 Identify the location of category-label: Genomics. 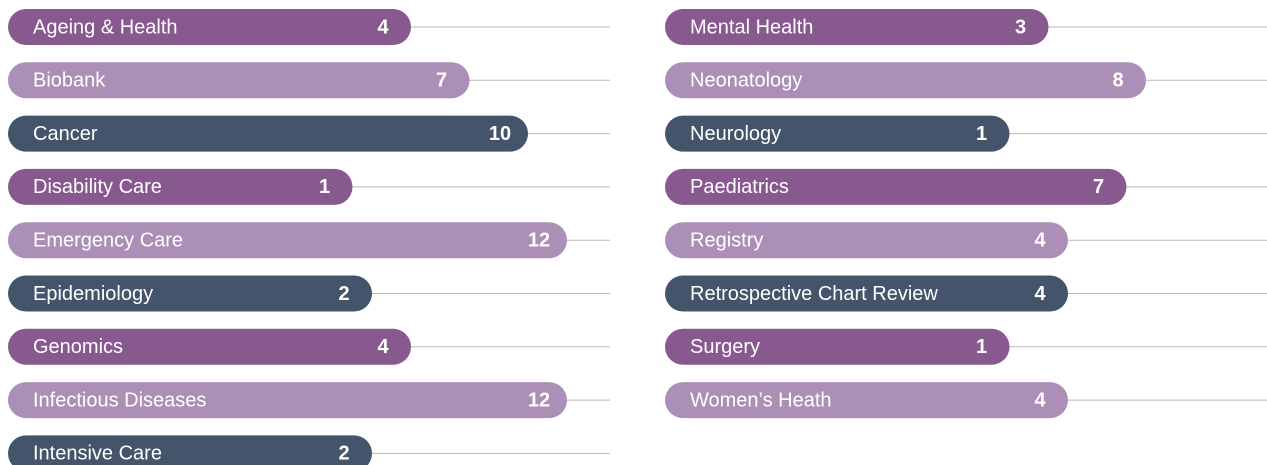
(78, 347).